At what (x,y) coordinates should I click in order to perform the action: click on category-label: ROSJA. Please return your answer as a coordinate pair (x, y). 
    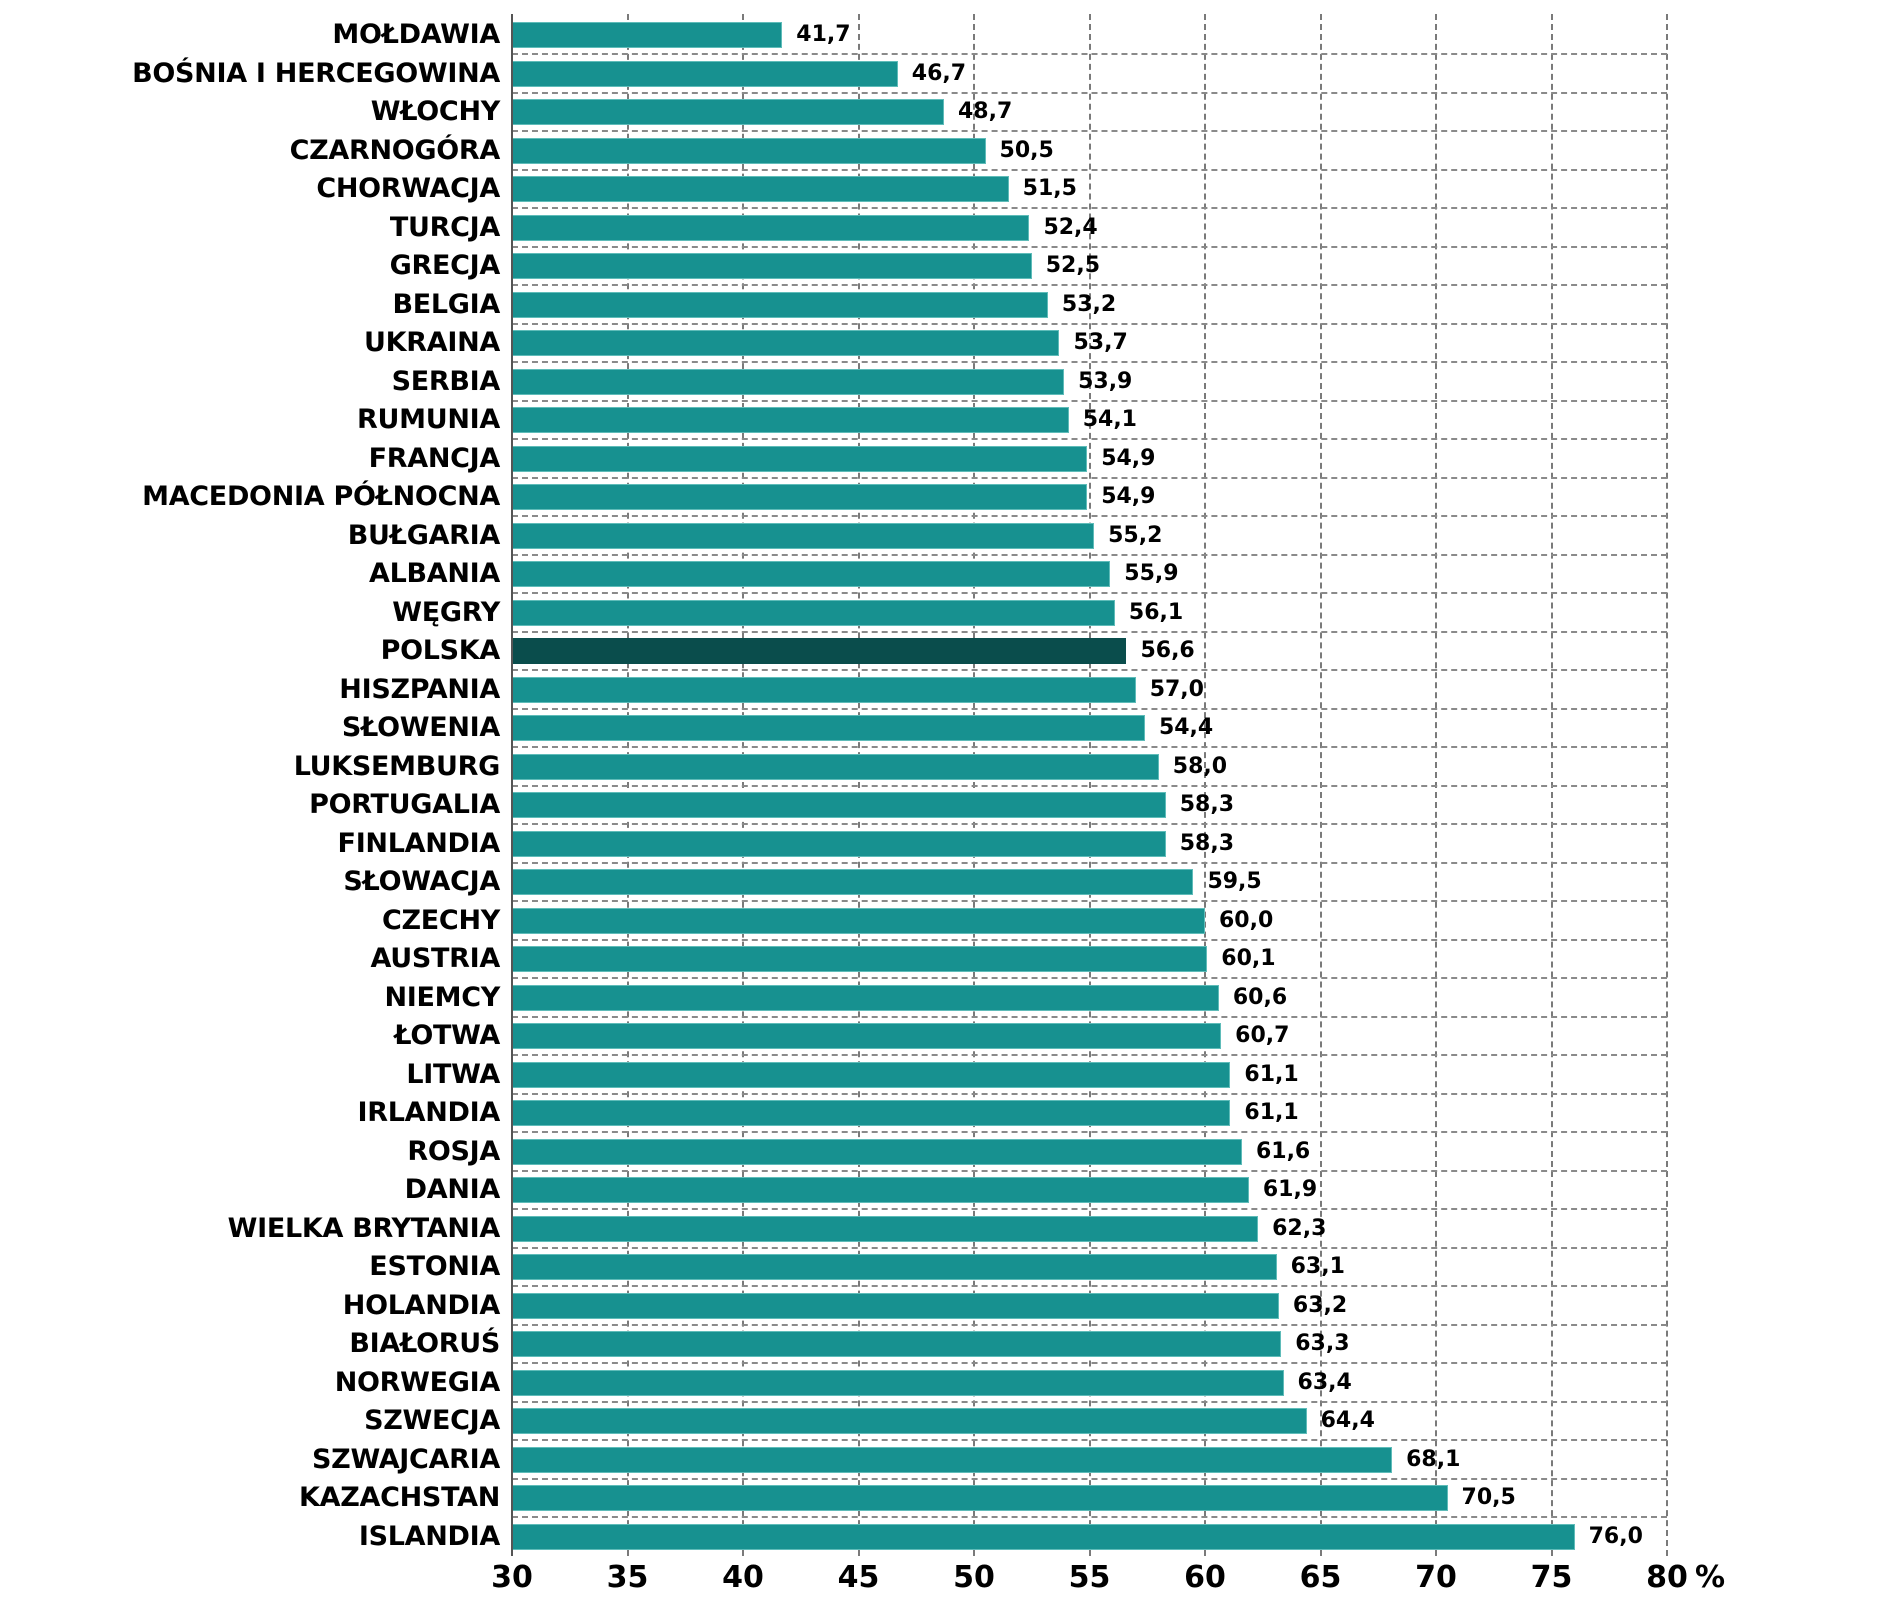
    Looking at the image, I should click on (453, 1151).